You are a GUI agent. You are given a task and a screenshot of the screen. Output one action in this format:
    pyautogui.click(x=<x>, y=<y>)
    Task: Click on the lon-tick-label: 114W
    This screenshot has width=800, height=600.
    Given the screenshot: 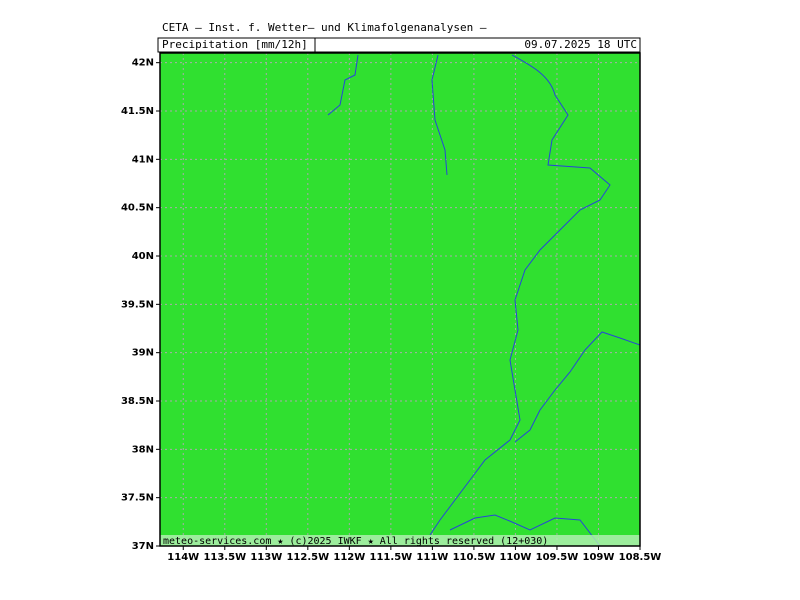 What is the action you would take?
    pyautogui.click(x=183, y=557)
    